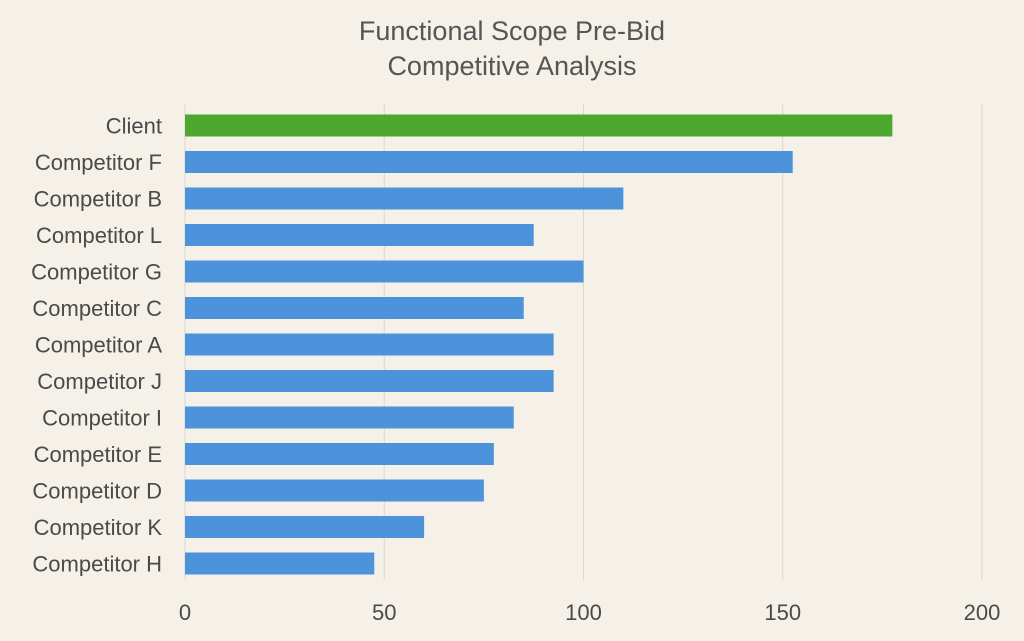 The image size is (1024, 641). I want to click on bar-competitor-k, so click(305, 527).